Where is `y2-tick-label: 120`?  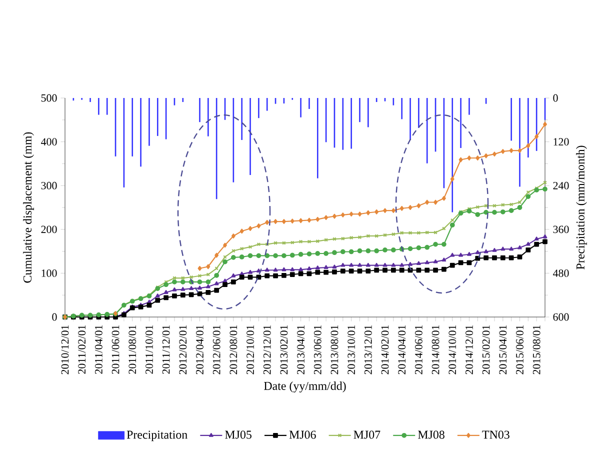
y2-tick-label: 120 is located at coordinates (561, 142).